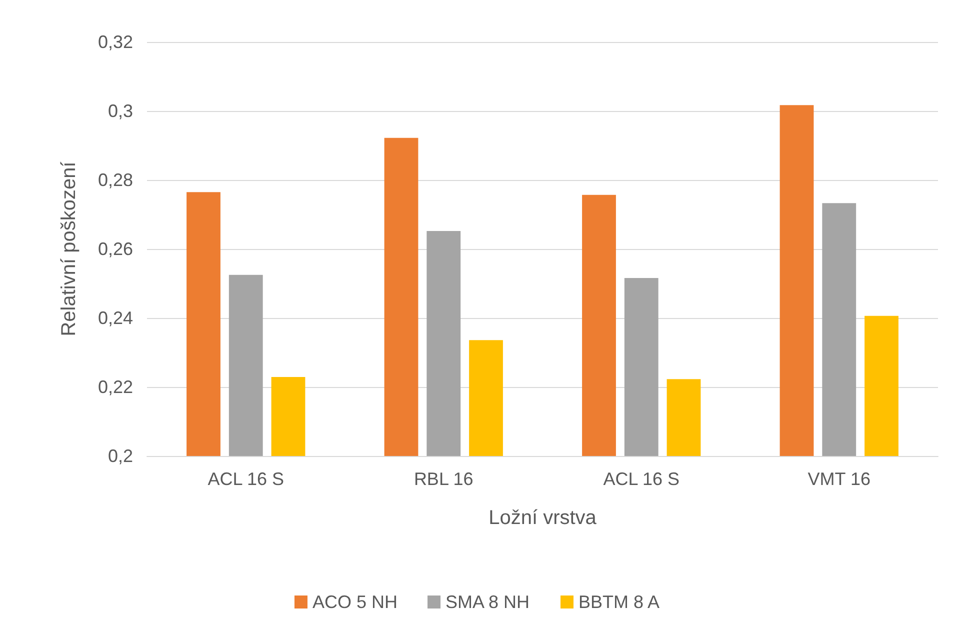 This screenshot has width=955, height=628. Describe the element at coordinates (444, 479) in the screenshot. I see `x-tick-label: RBL 16` at that location.